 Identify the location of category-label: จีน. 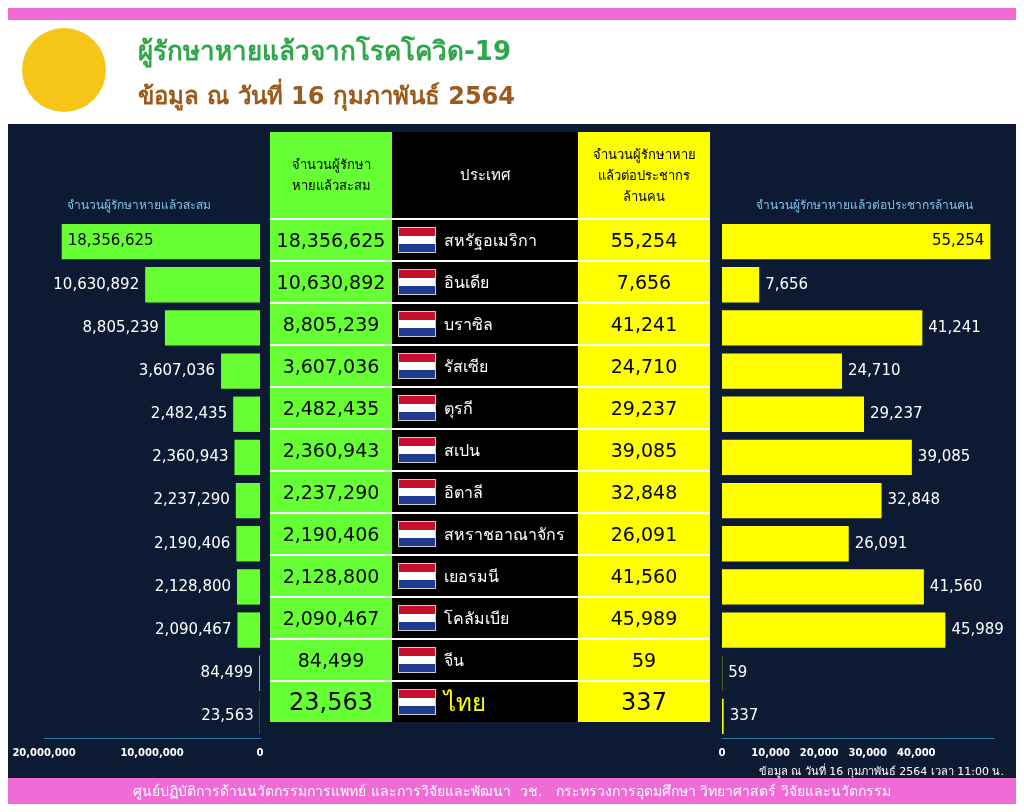
(454, 660).